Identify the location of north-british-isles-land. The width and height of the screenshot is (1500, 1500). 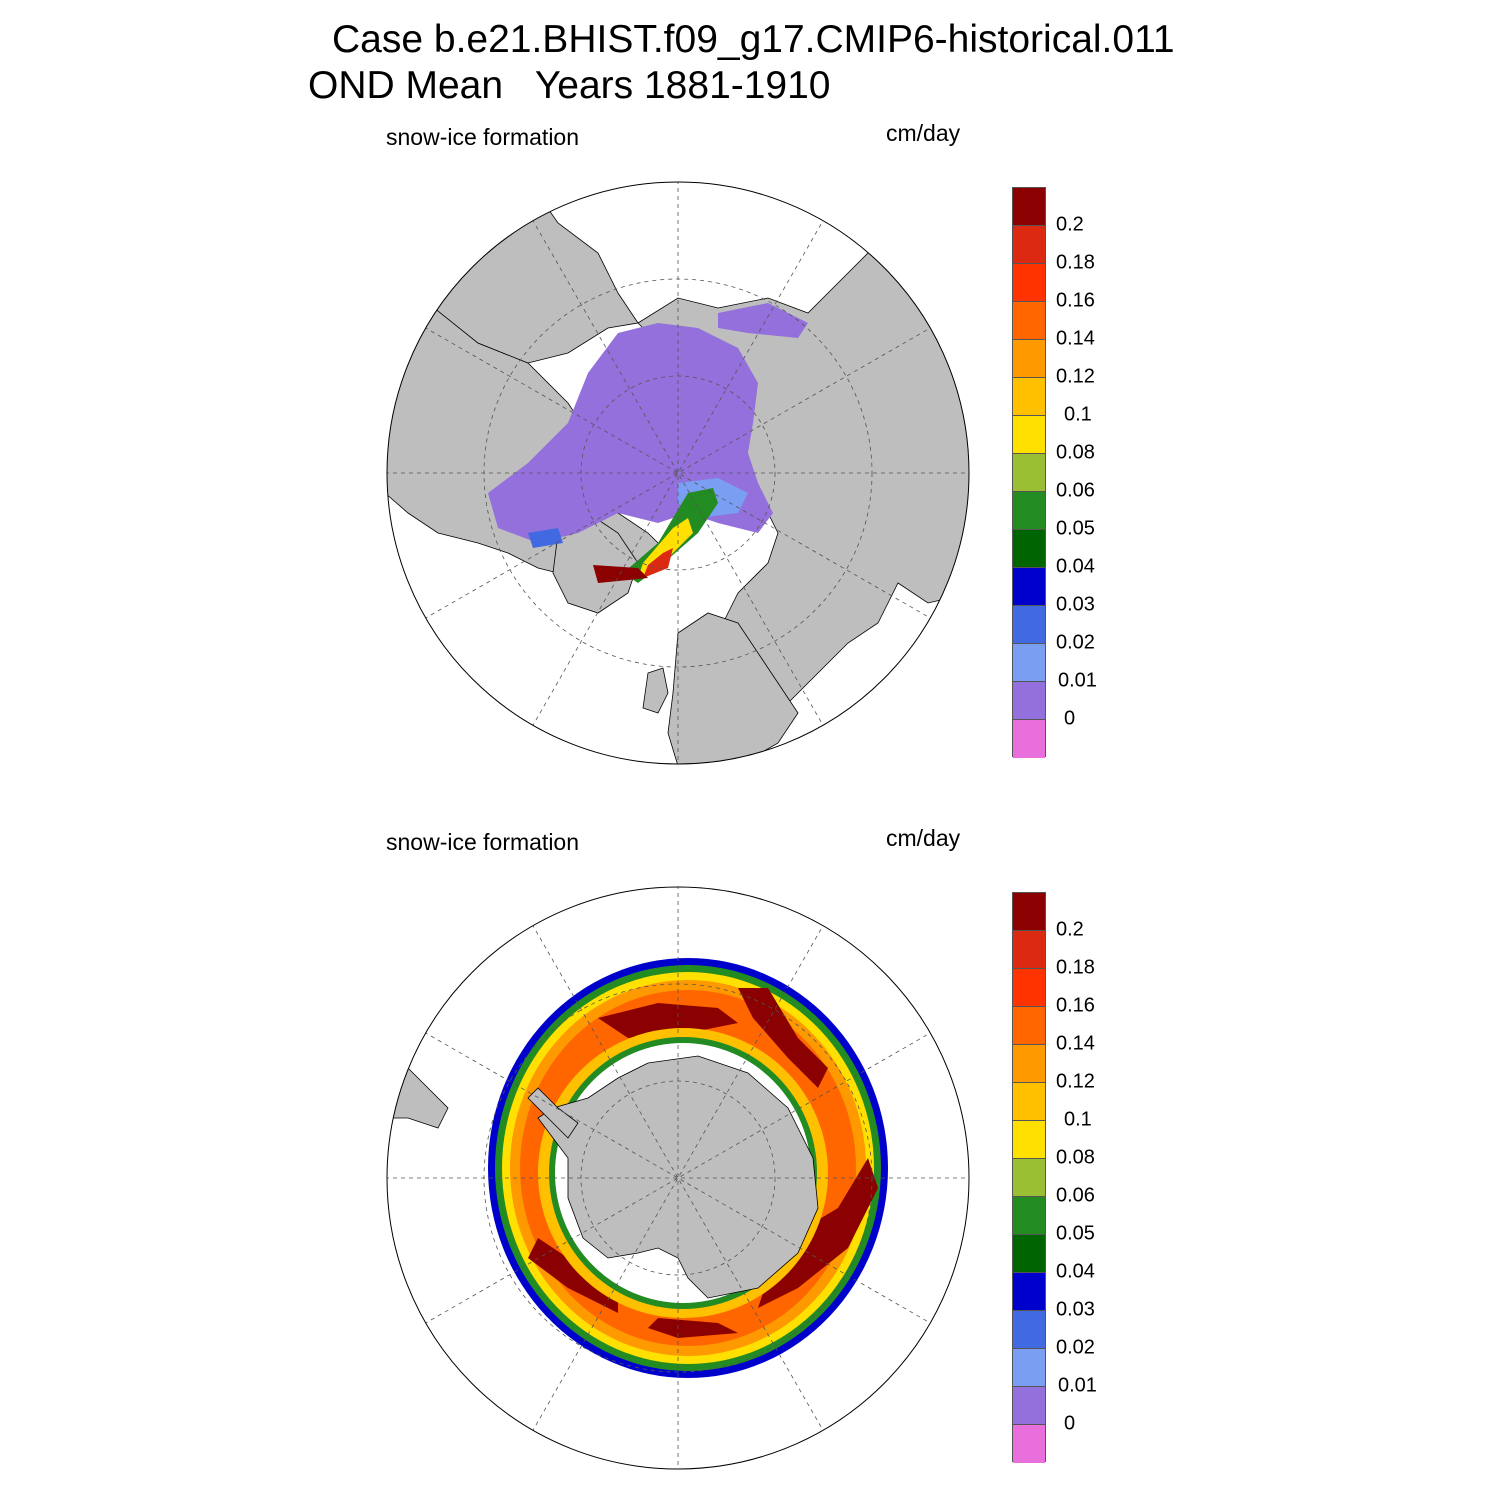
(655, 690).